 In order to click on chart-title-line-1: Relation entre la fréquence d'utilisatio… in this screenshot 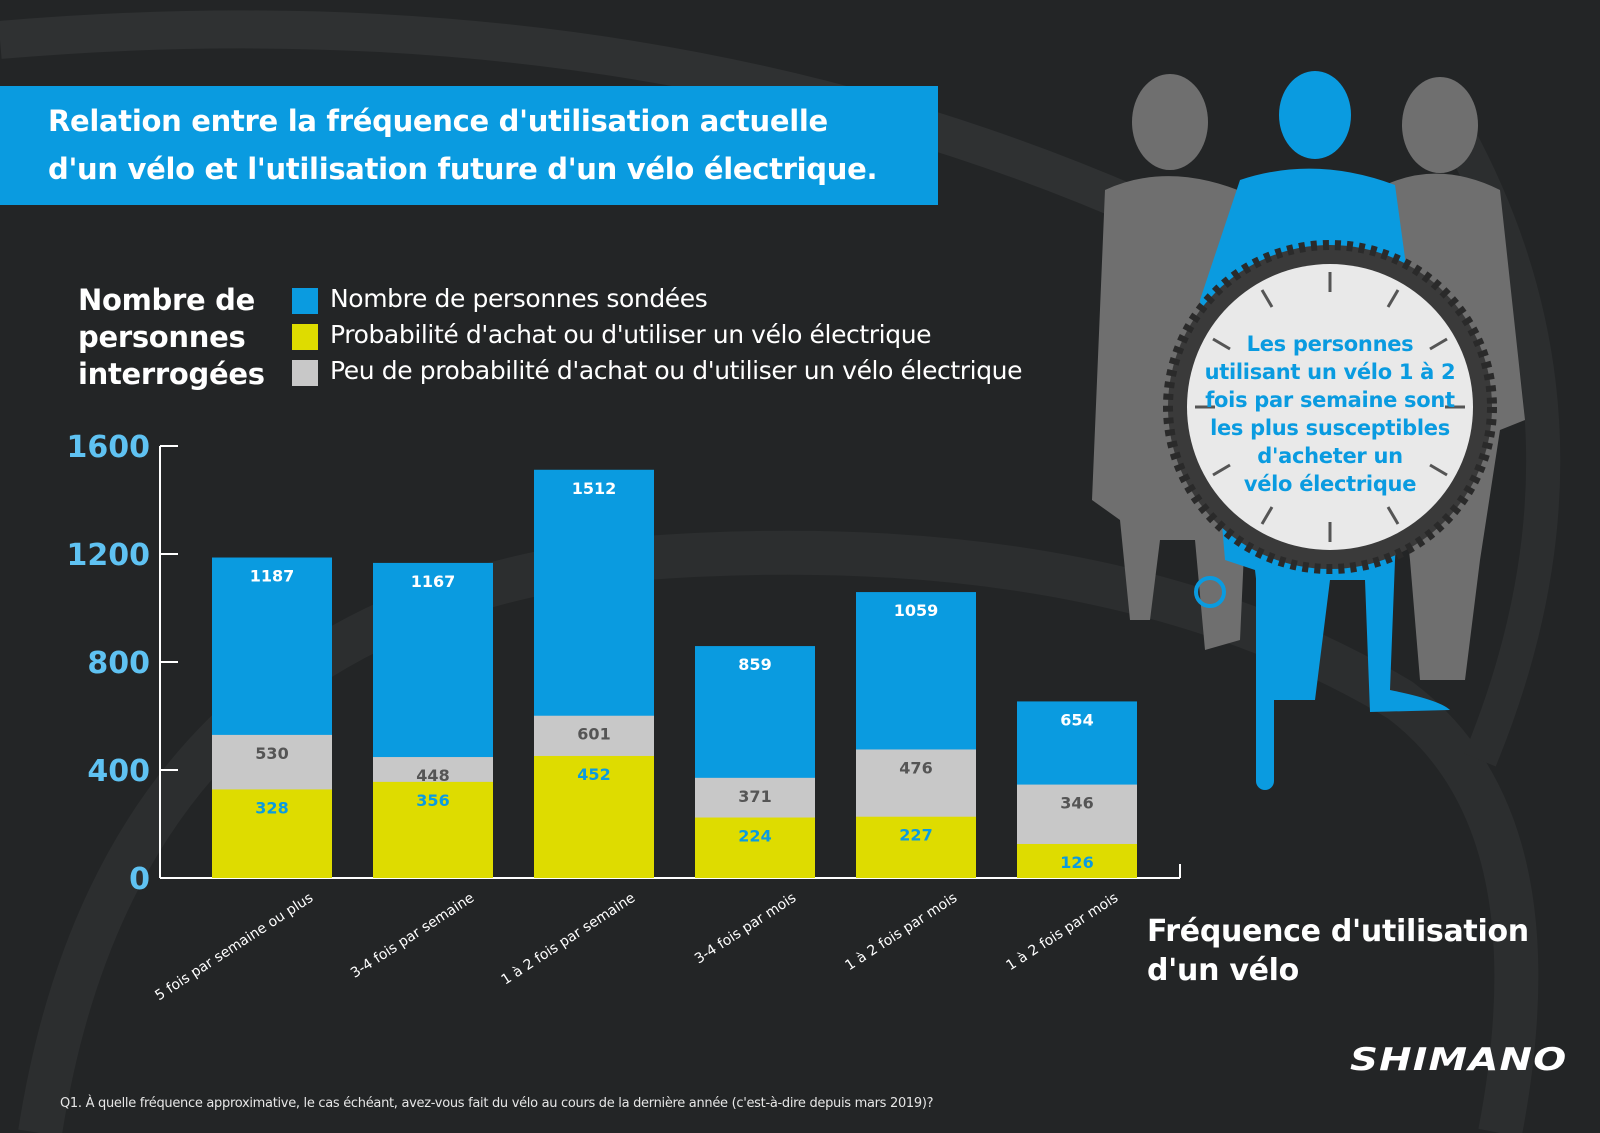, I will do `click(438, 121)`.